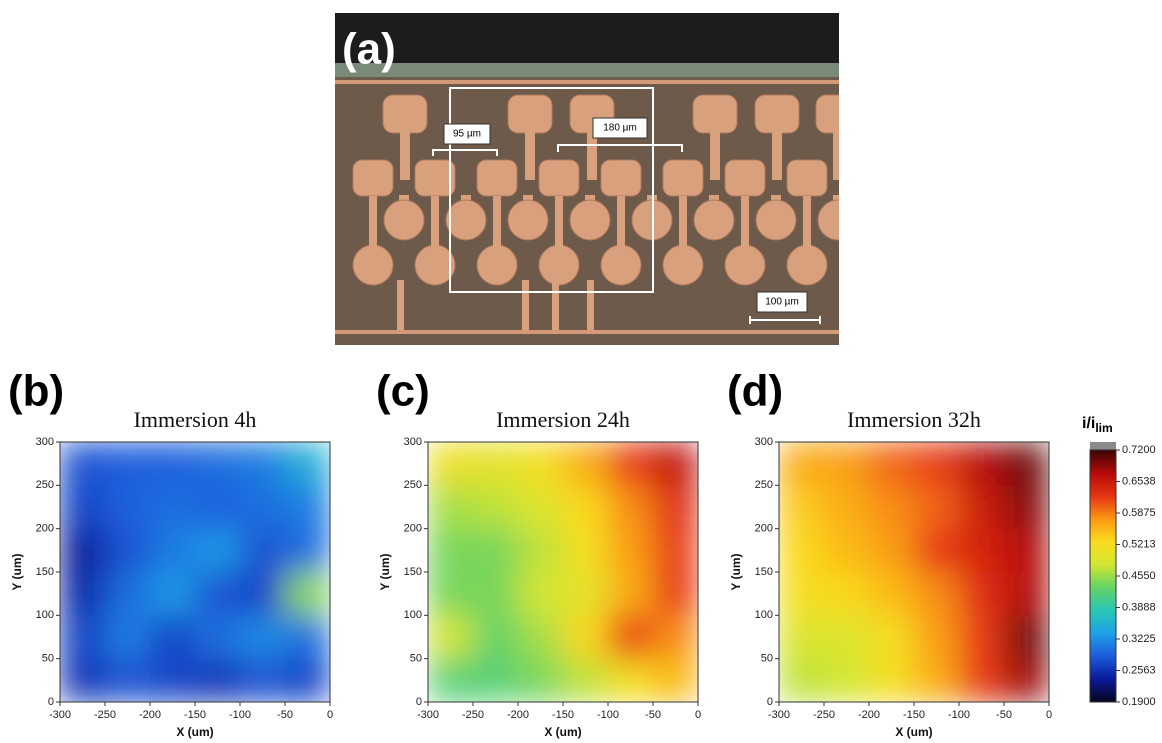 The image size is (1162, 743). Describe the element at coordinates (1139, 513) in the screenshot. I see `colorbar-tick-label: 0.5875` at that location.